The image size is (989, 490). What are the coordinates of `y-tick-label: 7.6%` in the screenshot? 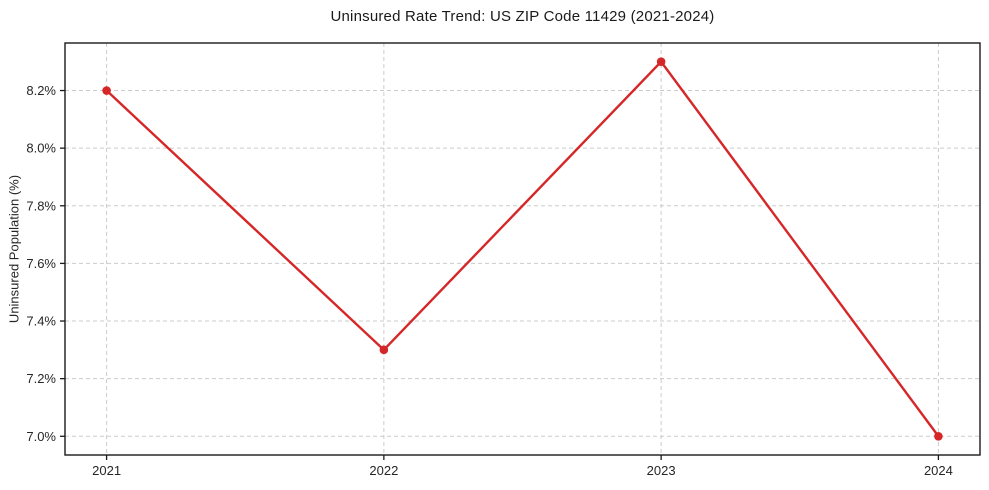 It's located at (41, 263).